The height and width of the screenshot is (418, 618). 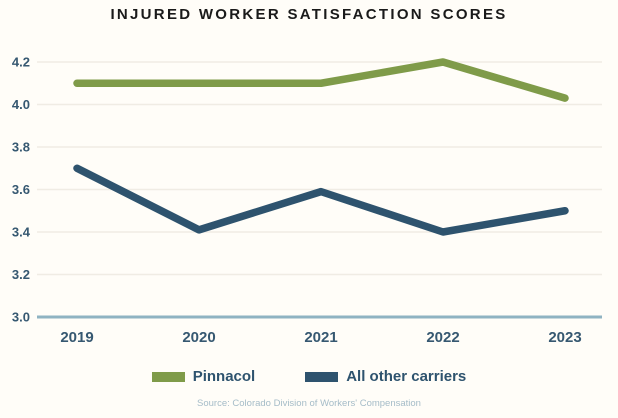 What do you see at coordinates (21, 104) in the screenshot?
I see `y-tick-label: 4.0` at bounding box center [21, 104].